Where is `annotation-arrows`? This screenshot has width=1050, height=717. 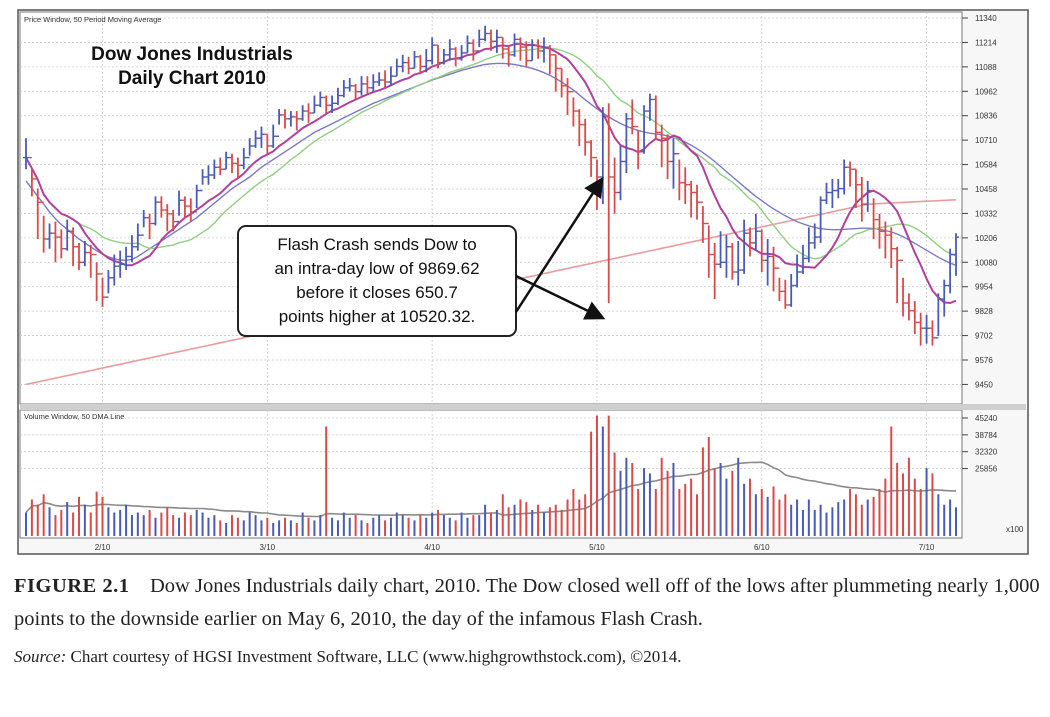
annotation-arrows is located at coordinates (560, 248).